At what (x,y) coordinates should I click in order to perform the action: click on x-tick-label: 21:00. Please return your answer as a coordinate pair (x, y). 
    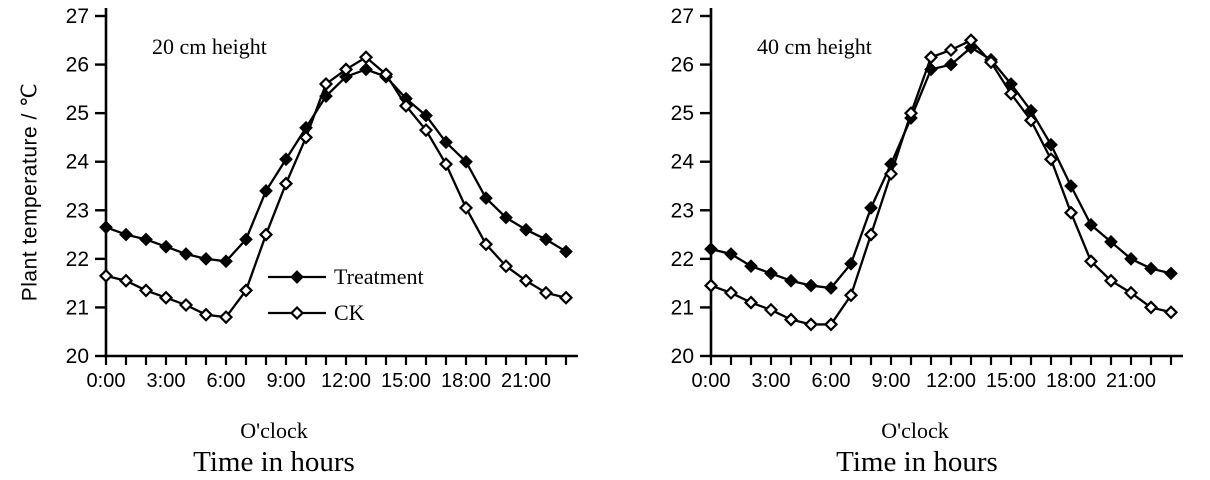
    Looking at the image, I should click on (526, 381).